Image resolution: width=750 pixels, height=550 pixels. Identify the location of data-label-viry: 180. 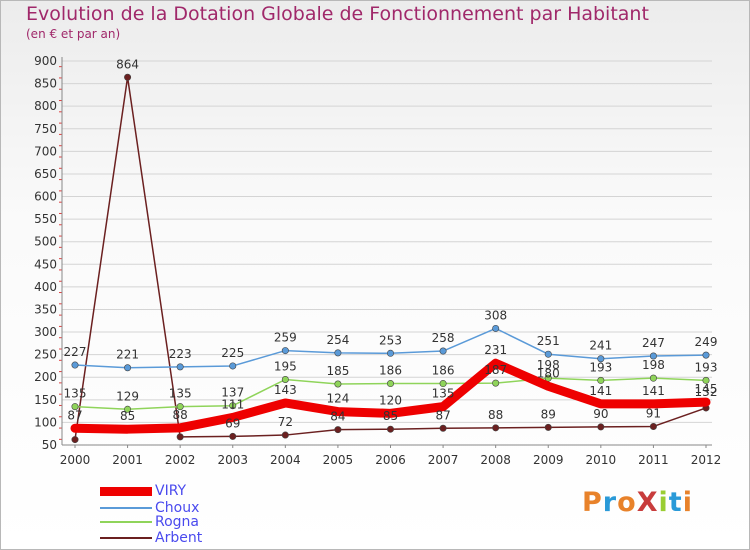
(548, 373).